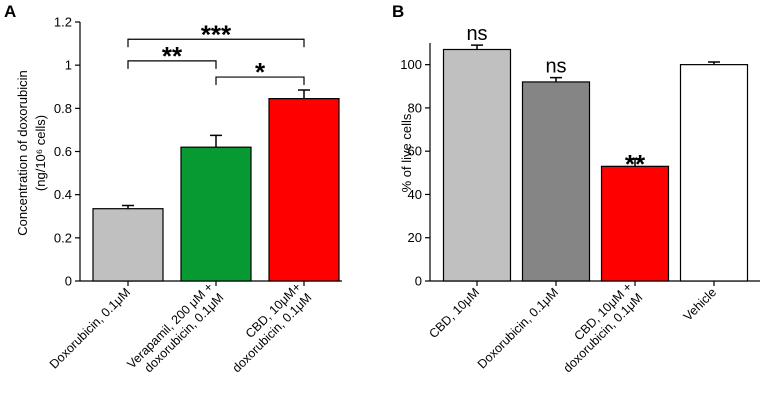  I want to click on panel-a-ytick-label: 0.4, so click(63, 194).